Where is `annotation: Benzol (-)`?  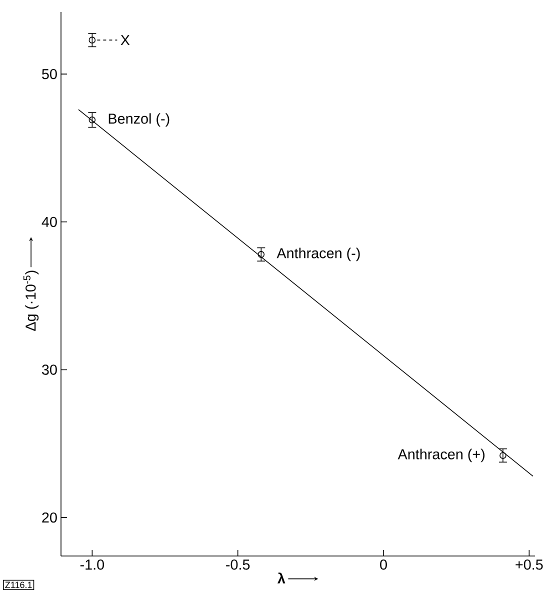
annotation: Benzol (-) is located at coordinates (139, 120).